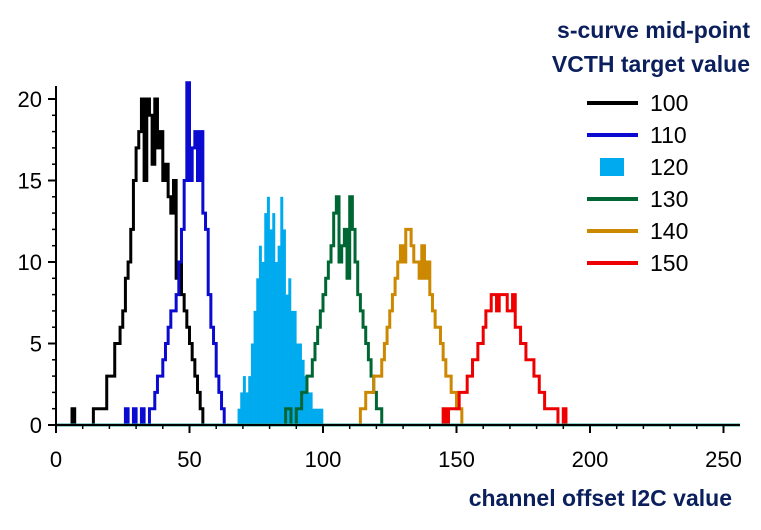  Describe the element at coordinates (669, 103) in the screenshot. I see `legend-label-100: 100` at that location.